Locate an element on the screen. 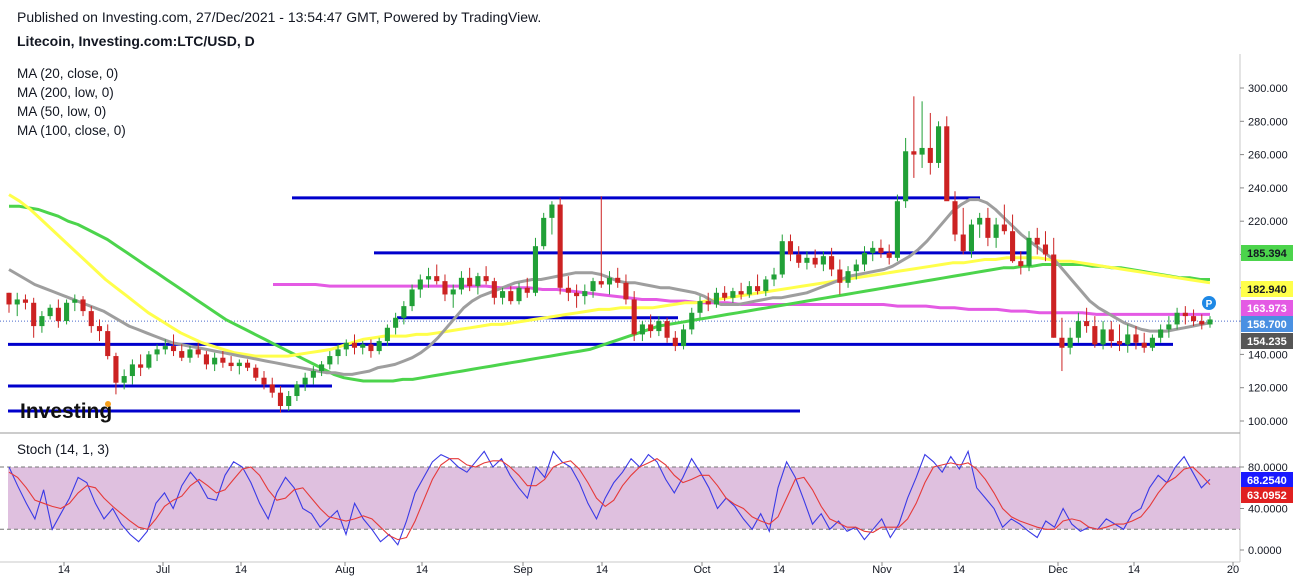  stoch-badge-label: 68.2540 is located at coordinates (1267, 481).